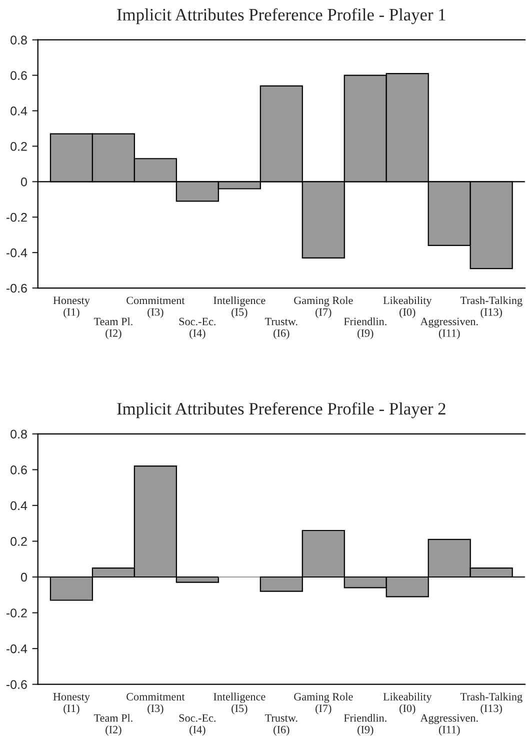 The image size is (526, 752). What do you see at coordinates (281, 410) in the screenshot?
I see `chart-title: Implicit Attributes Preference Profile - Player 2` at bounding box center [281, 410].